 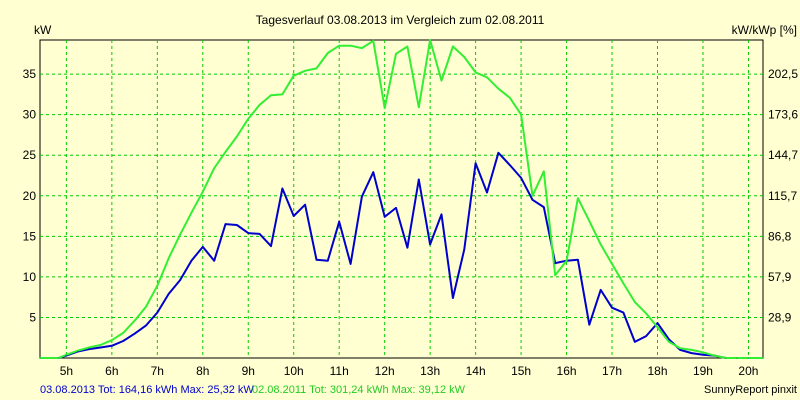 I want to click on y-tick-label-right: 28,9, so click(x=780, y=317).